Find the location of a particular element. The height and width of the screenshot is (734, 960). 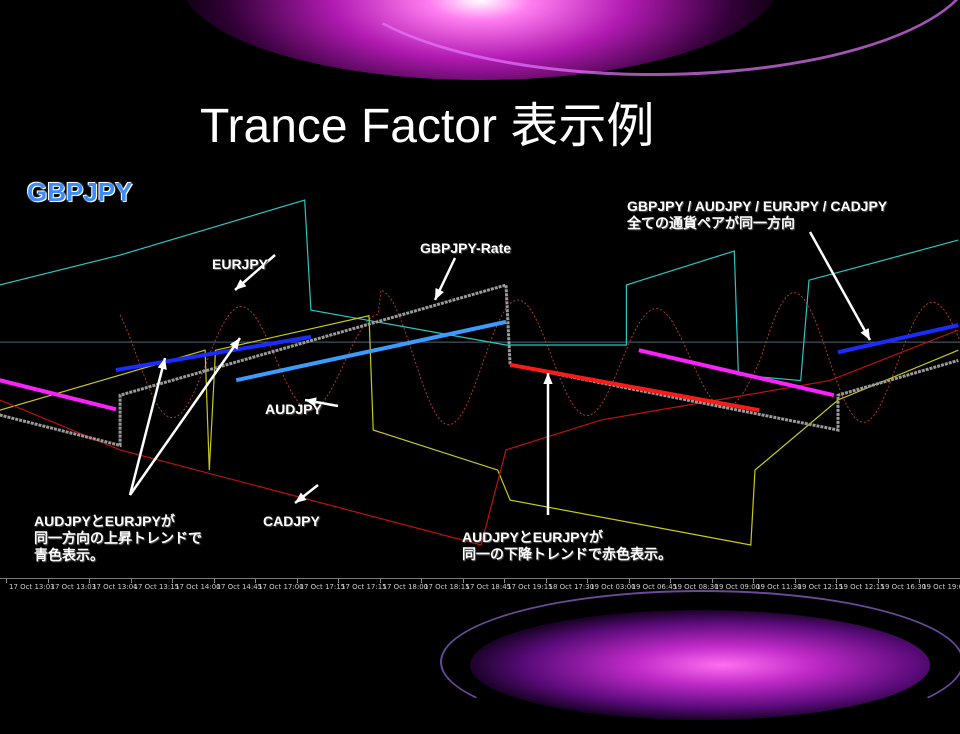

x-tick-label: 19 Oct 11:30 is located at coordinates (777, 585).